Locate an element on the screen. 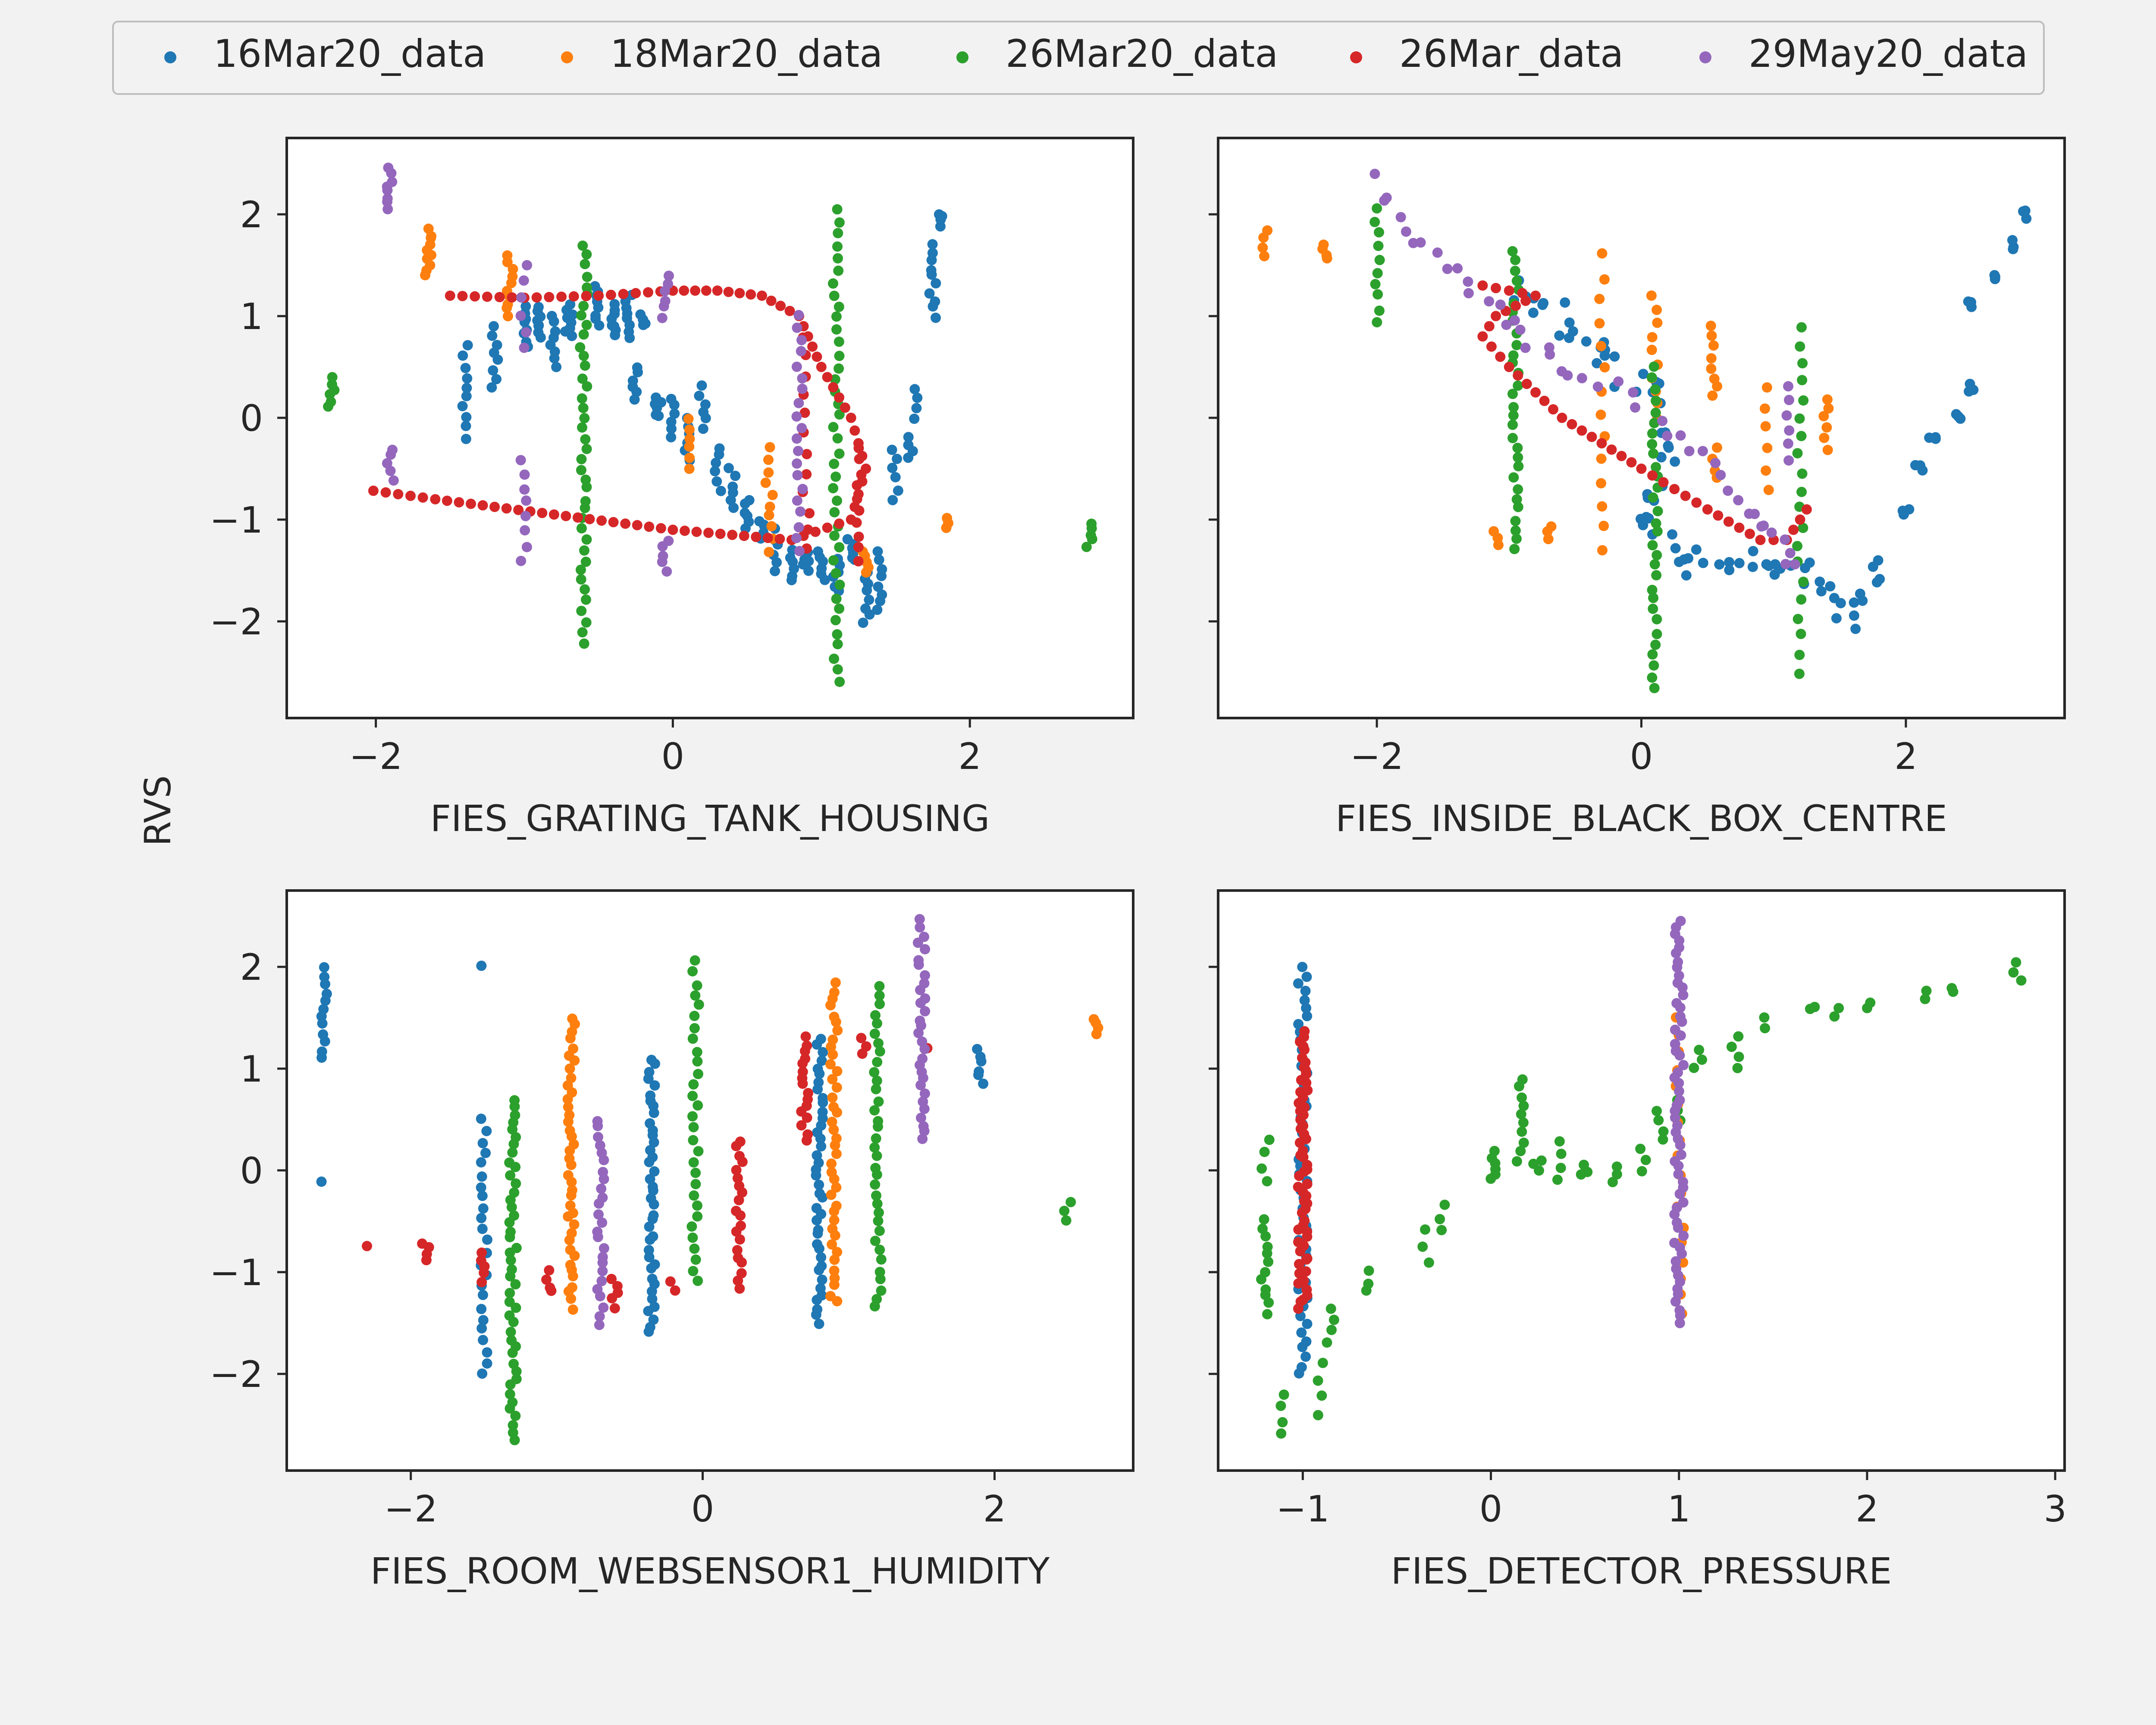 This screenshot has height=1725, width=2156. scatter-points is located at coordinates (1644, 431).